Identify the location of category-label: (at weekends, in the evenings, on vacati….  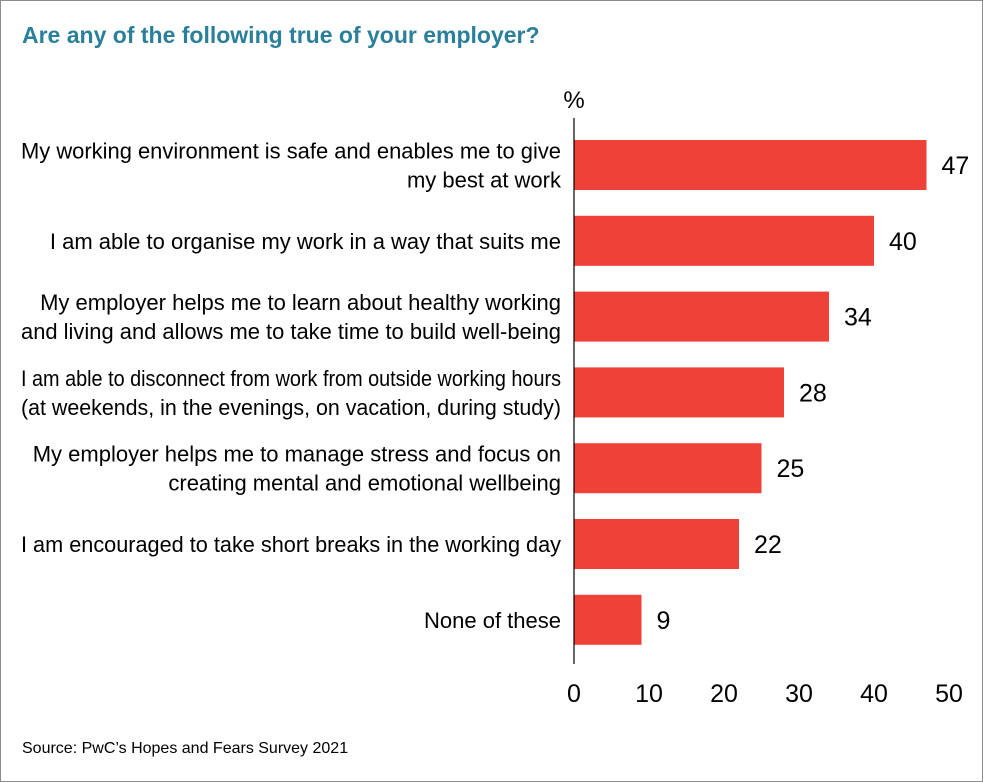
(291, 407).